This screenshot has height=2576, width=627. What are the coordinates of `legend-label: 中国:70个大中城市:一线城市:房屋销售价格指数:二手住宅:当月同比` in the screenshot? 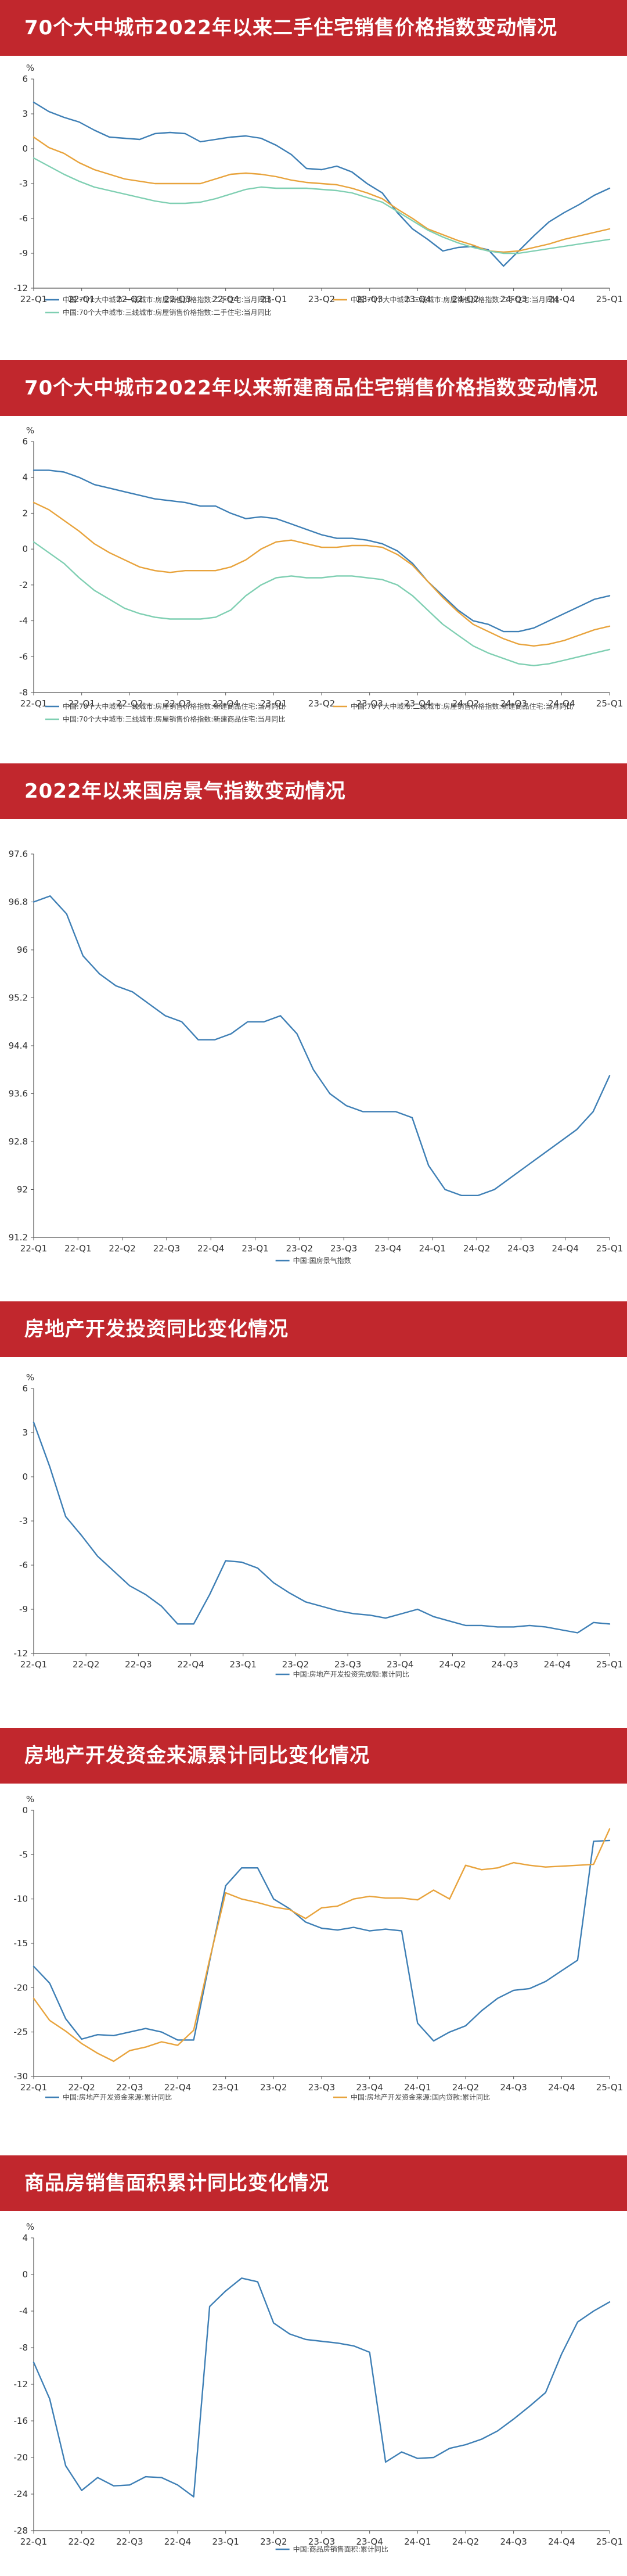 It's located at (168, 299).